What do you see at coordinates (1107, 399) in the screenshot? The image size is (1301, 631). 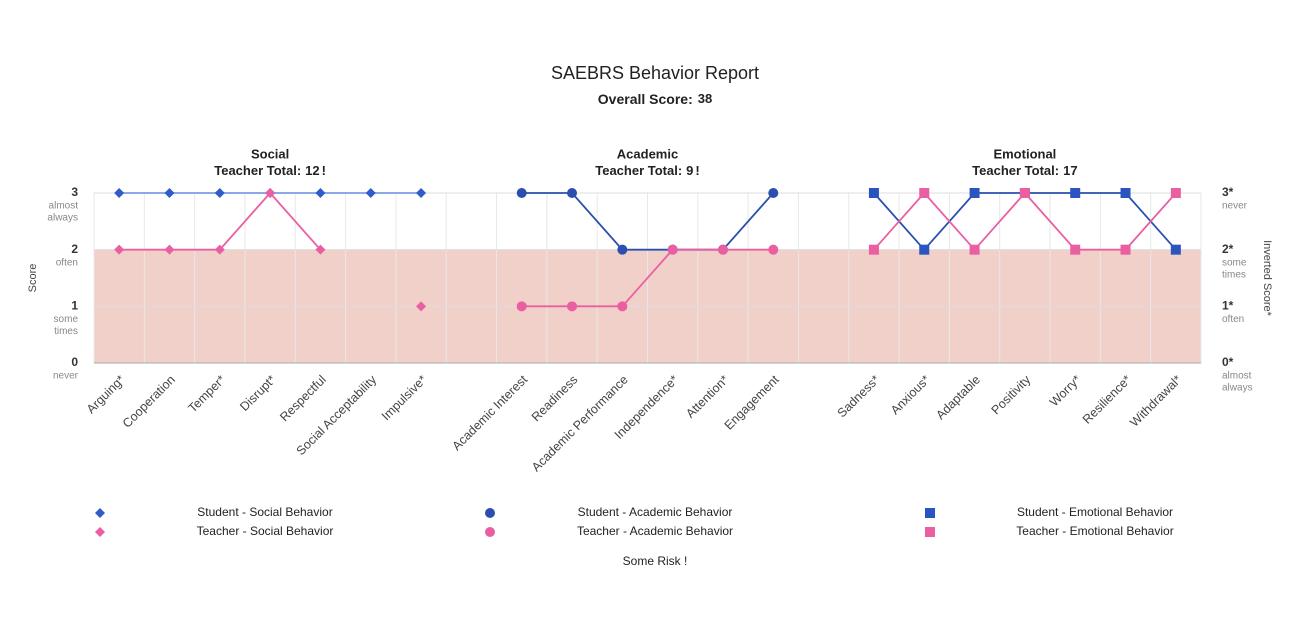 I see `x-tick-label: Resilience*` at bounding box center [1107, 399].